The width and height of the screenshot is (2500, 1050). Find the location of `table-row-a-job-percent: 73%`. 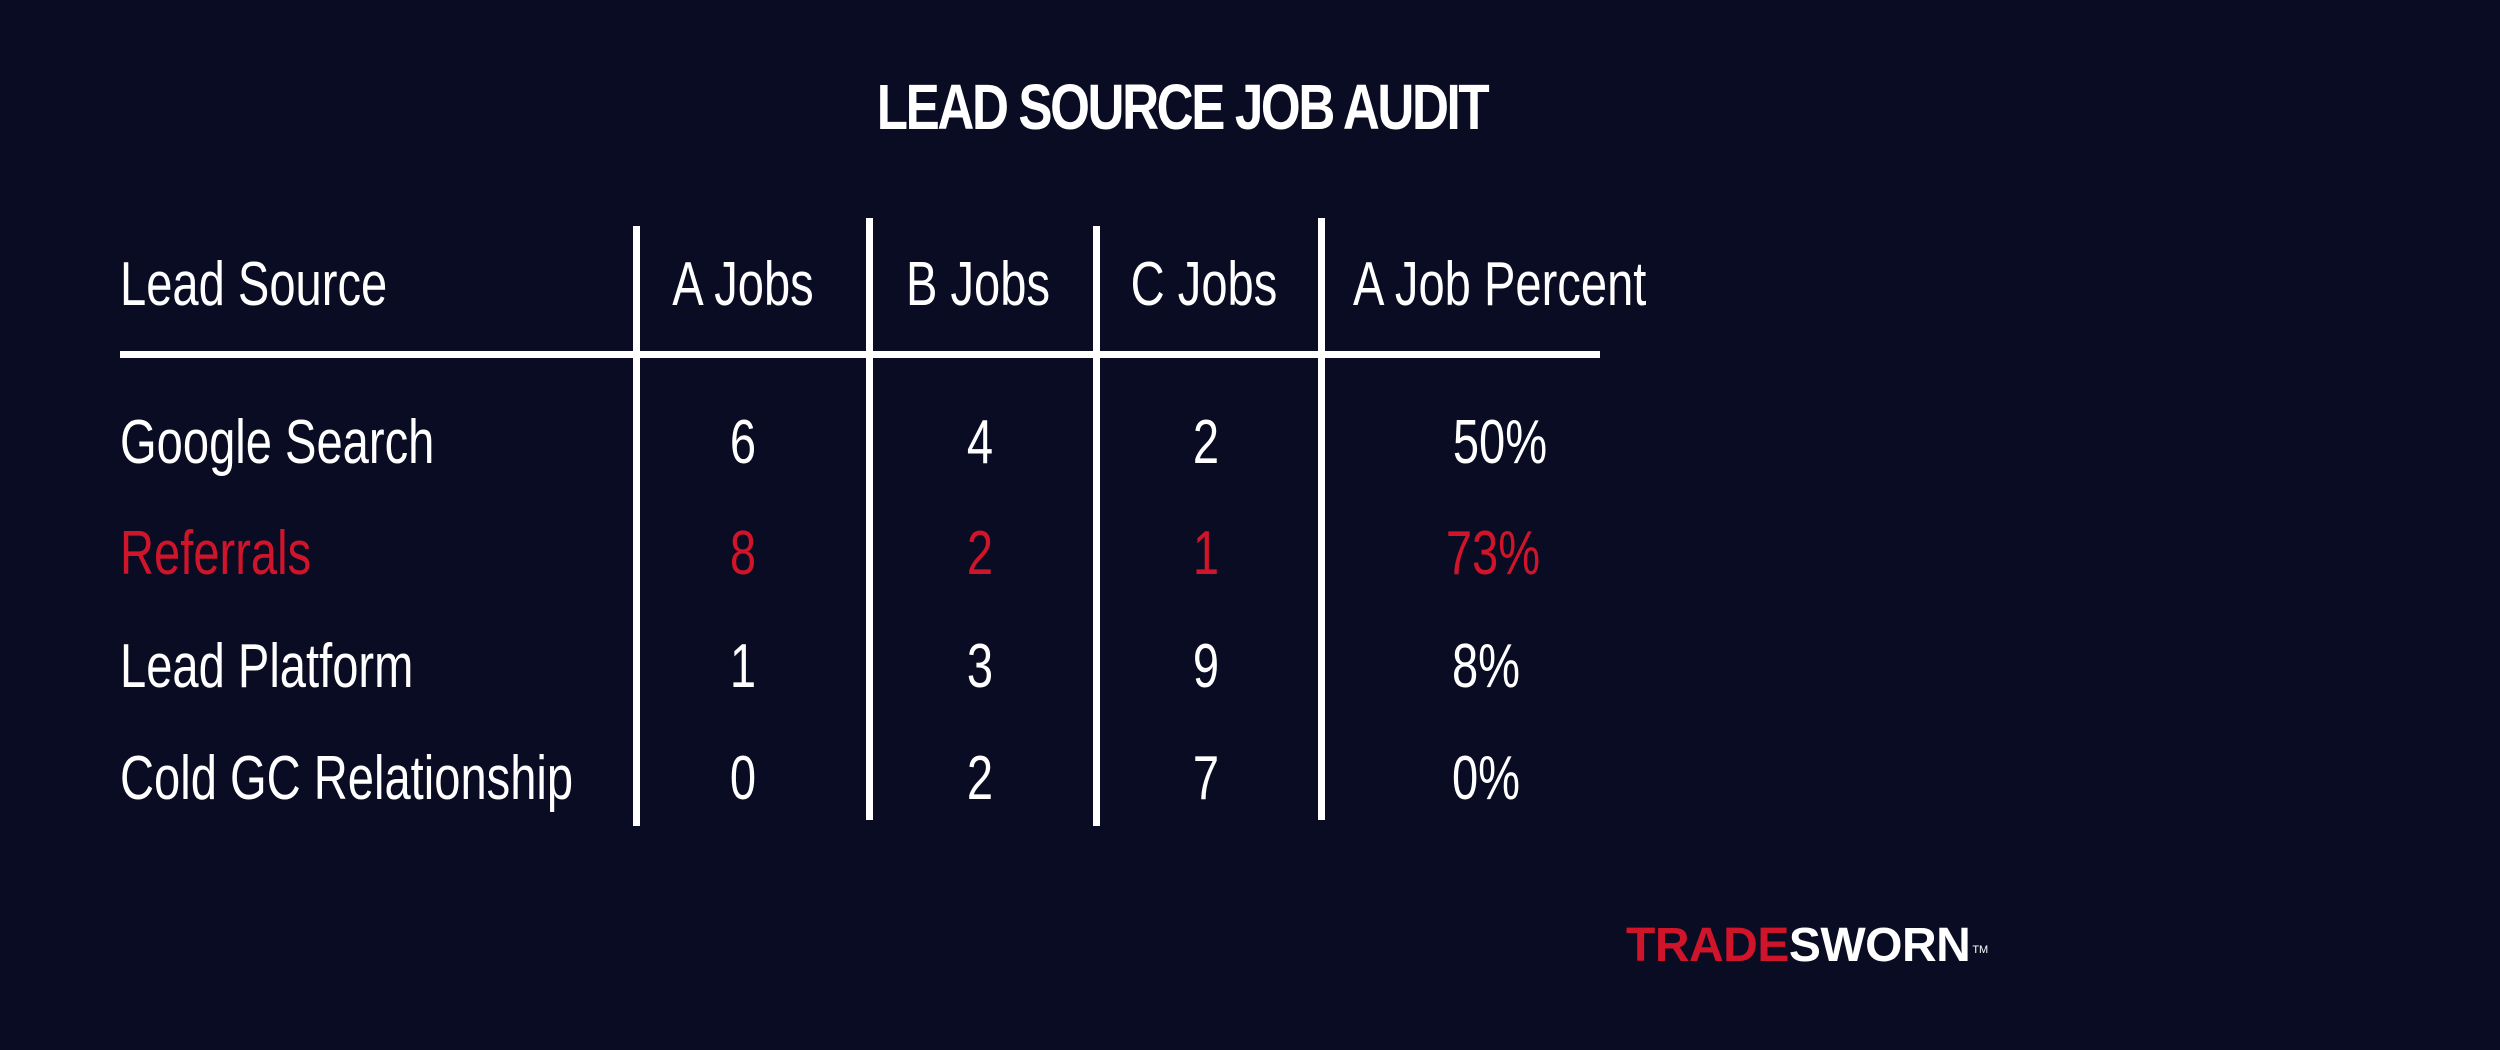

table-row-a-job-percent: 73% is located at coordinates (1493, 553).